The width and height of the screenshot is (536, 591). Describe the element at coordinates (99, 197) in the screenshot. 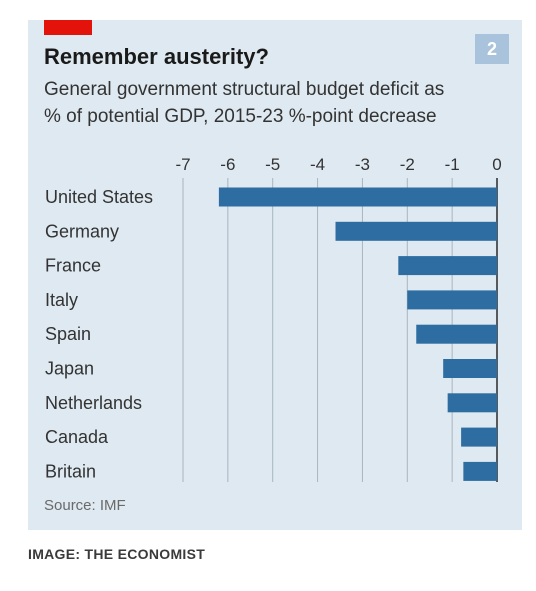

I see `category-label: United States` at that location.